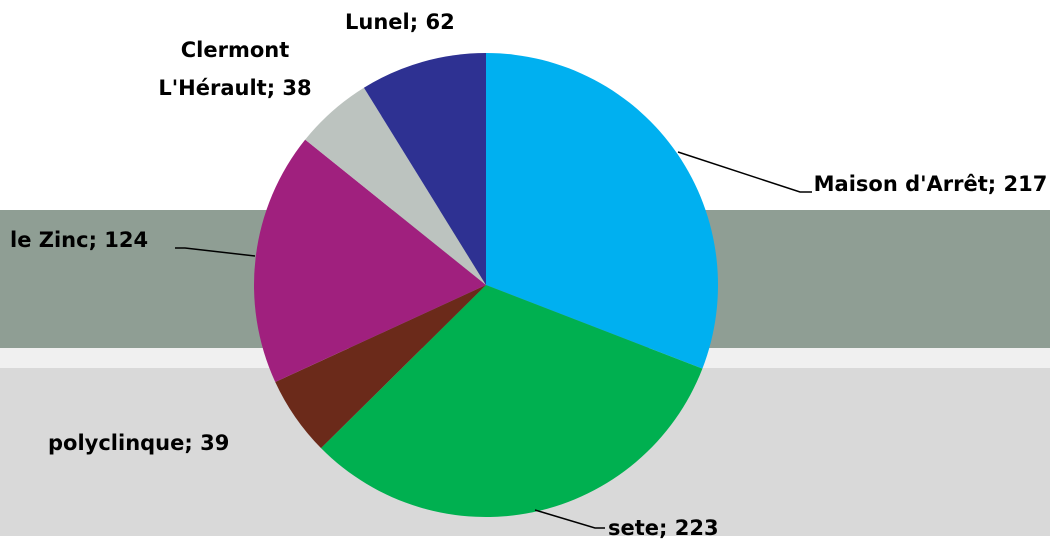  What do you see at coordinates (440, 22) in the screenshot?
I see `label-value: 62` at bounding box center [440, 22].